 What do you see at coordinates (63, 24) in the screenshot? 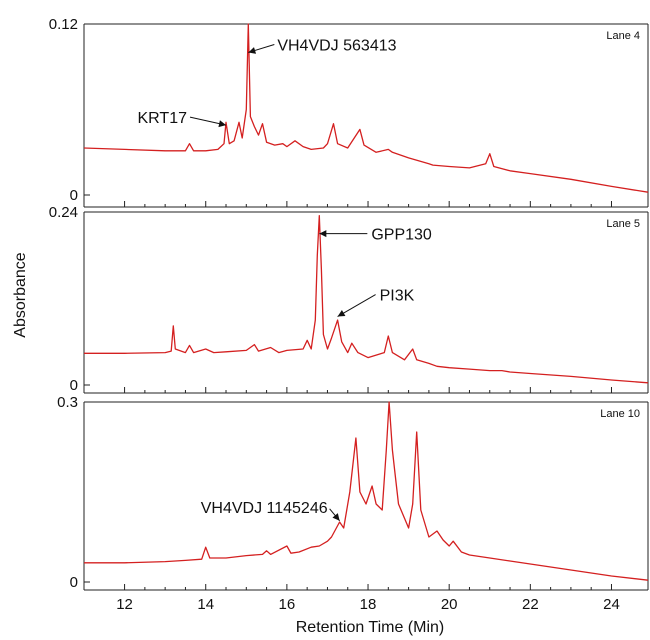
I see `y-tick-label: 0.12` at bounding box center [63, 24].